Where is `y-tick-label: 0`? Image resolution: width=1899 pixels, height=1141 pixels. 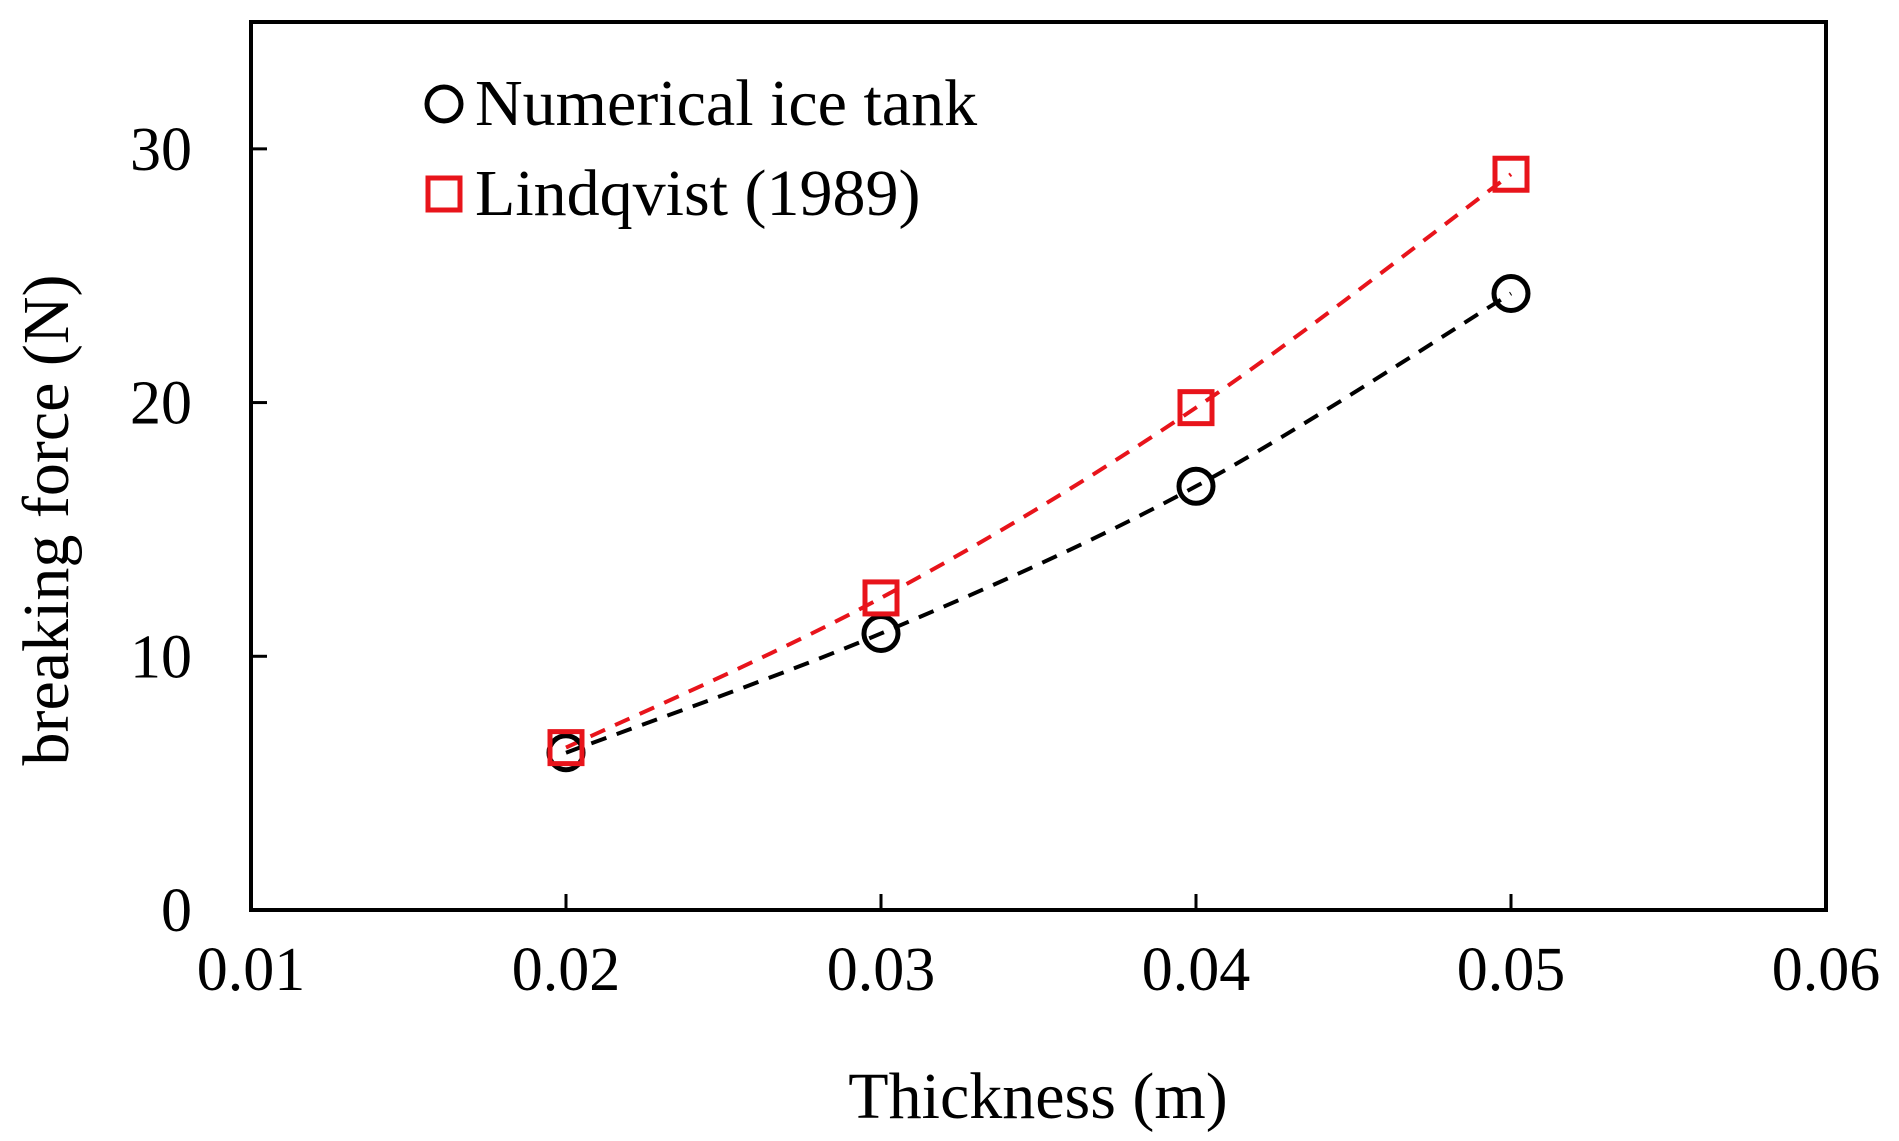
y-tick-label: 0 is located at coordinates (176, 911).